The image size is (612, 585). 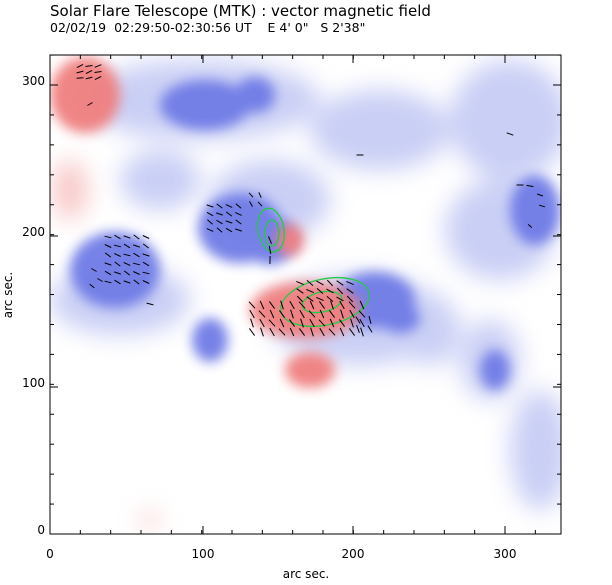 I want to click on x-tick-label: 0, so click(x=50, y=554).